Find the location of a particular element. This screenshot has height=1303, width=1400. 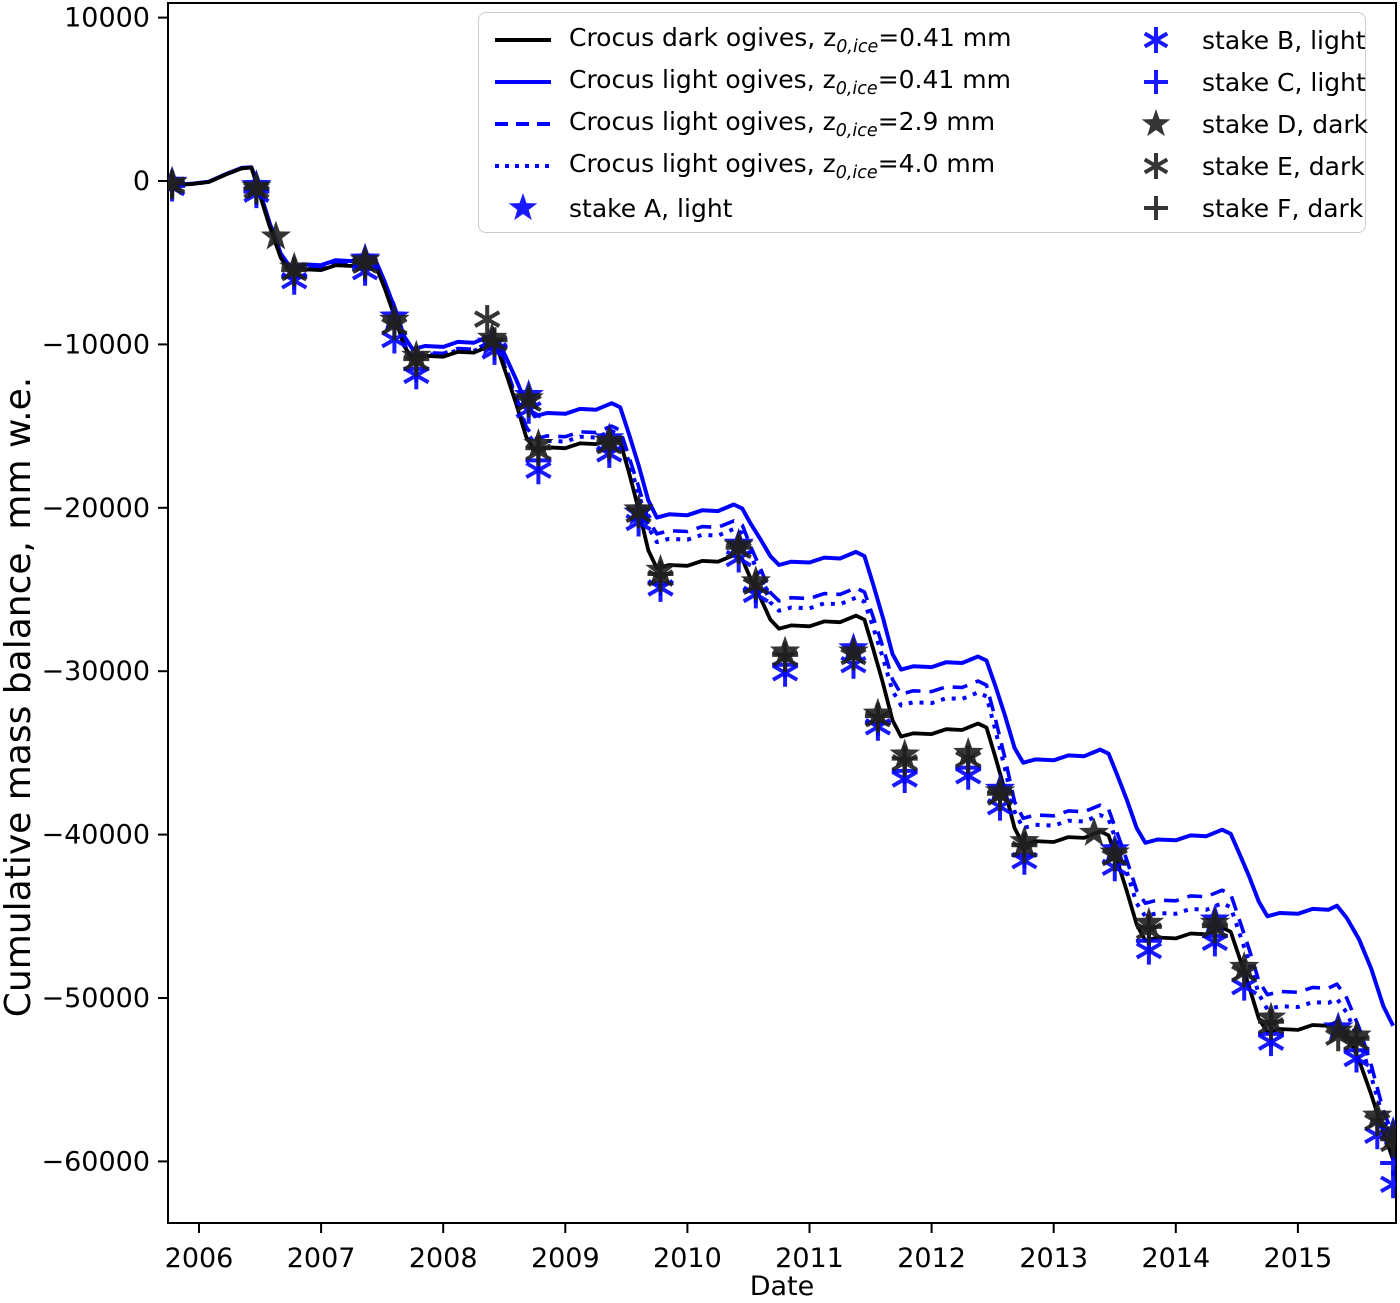

legend-label: stake A, light is located at coordinates (651, 208).